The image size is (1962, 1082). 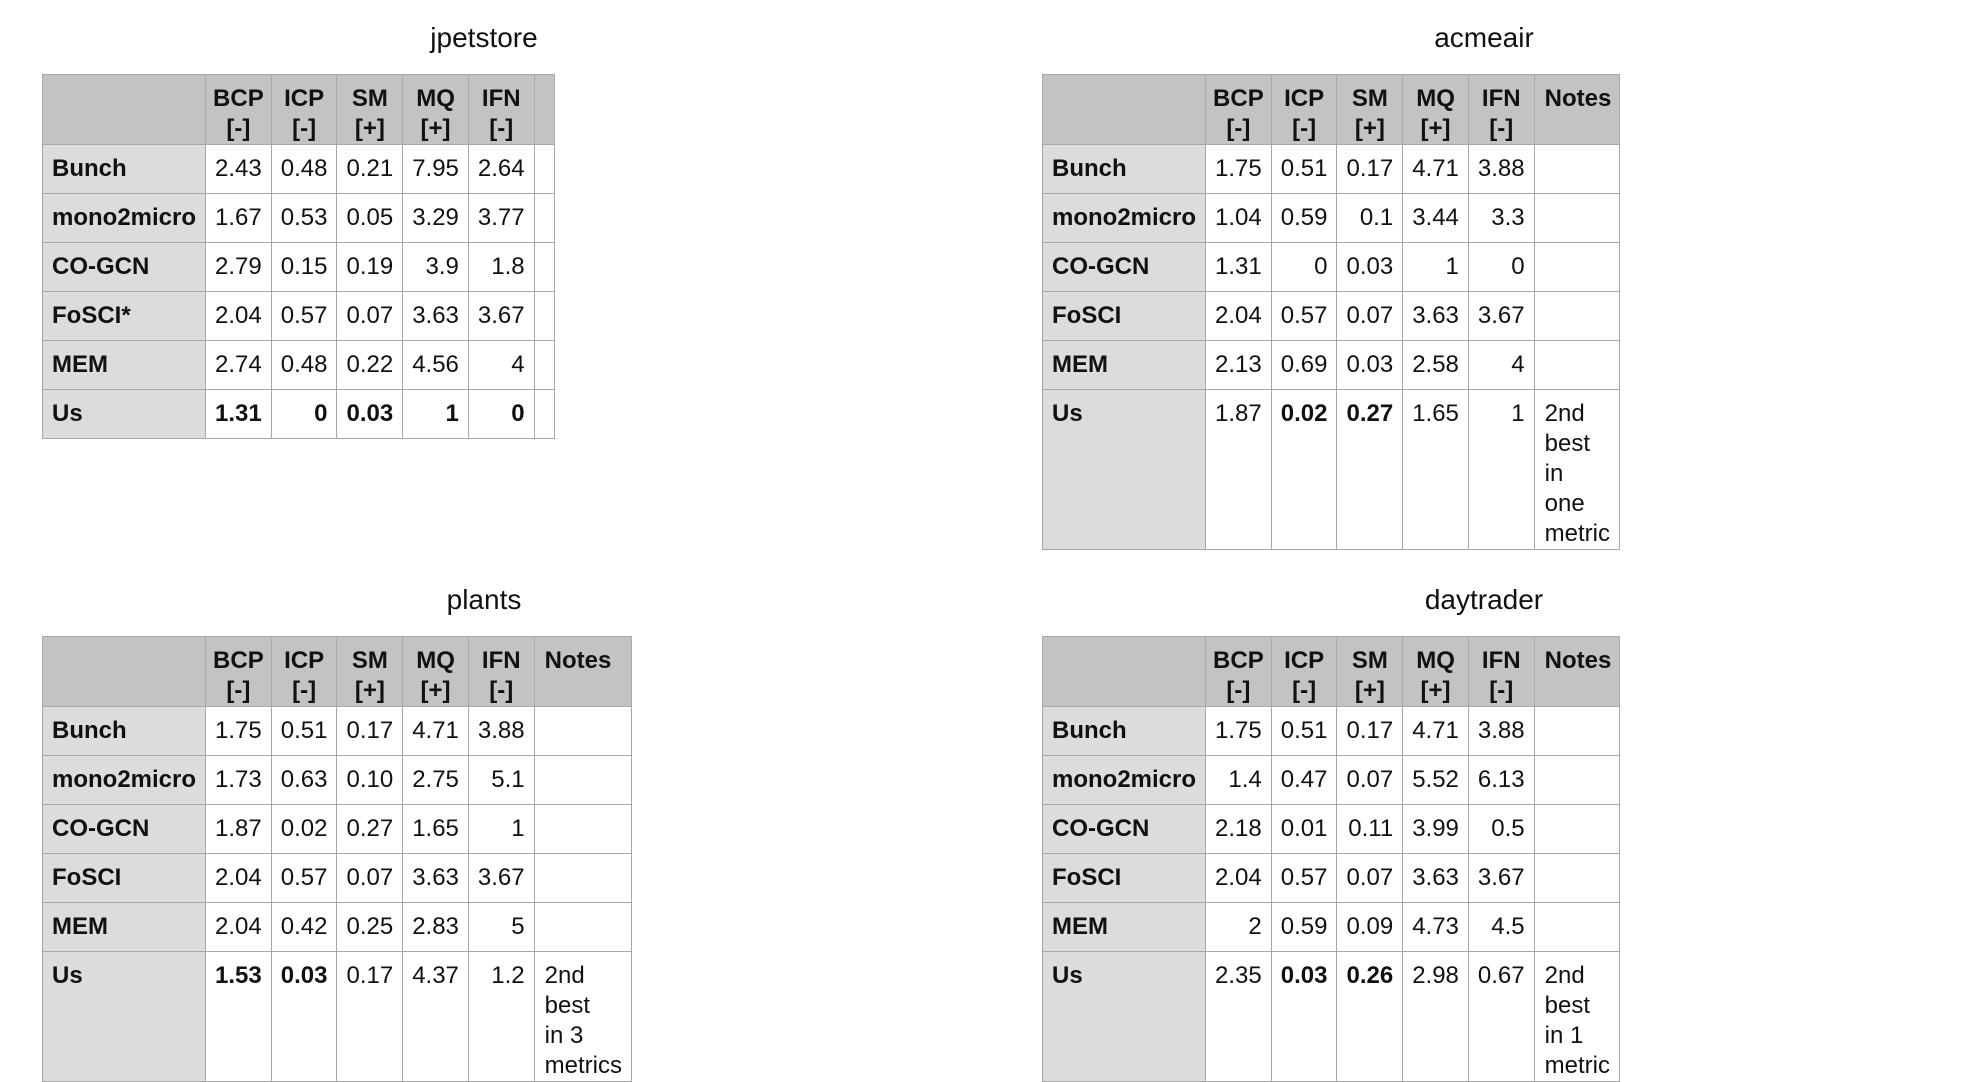 I want to click on metric-value: 0.42, so click(x=304, y=927).